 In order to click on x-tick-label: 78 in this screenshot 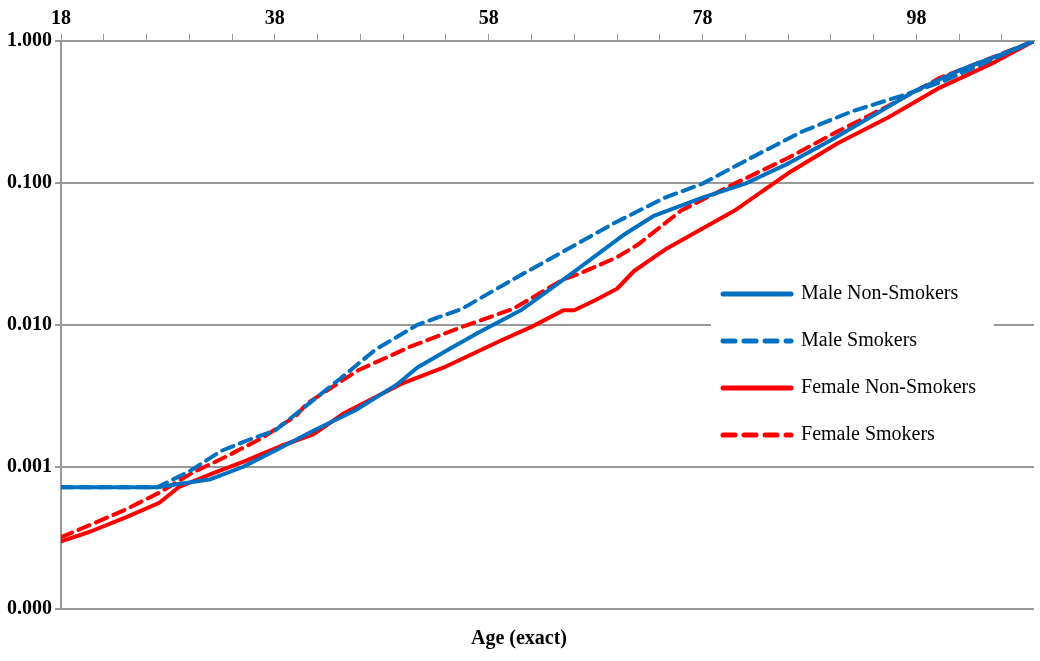, I will do `click(702, 17)`.